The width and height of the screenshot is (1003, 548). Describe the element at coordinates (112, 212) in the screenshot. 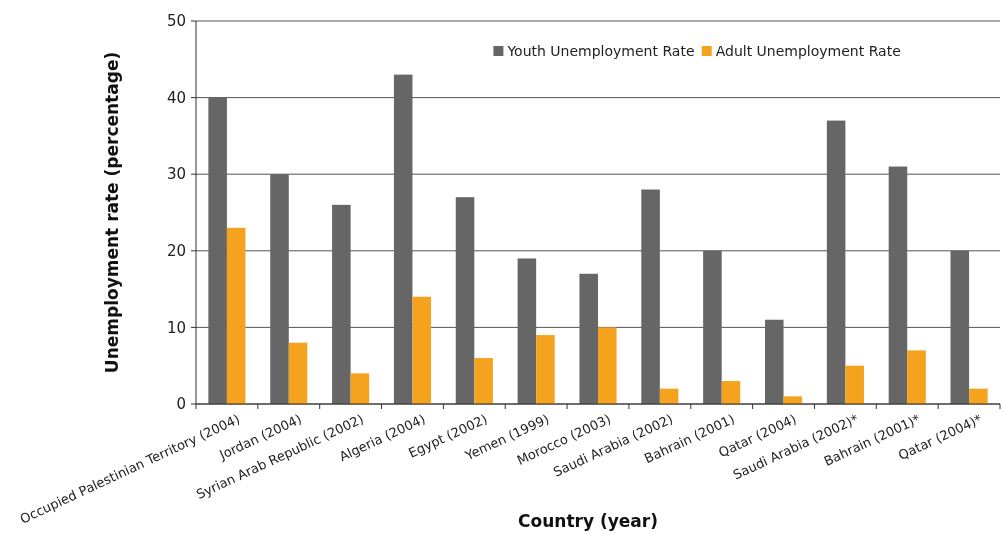

I see `y-axis-title: Unemployment rate (percentage)` at that location.